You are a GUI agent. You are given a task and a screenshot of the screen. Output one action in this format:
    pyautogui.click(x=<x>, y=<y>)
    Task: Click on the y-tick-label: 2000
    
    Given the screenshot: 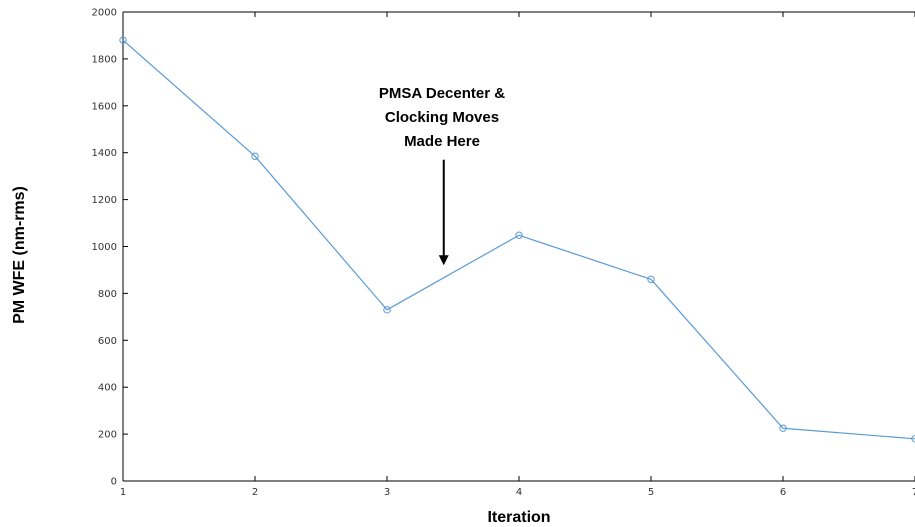 What is the action you would take?
    pyautogui.click(x=104, y=13)
    